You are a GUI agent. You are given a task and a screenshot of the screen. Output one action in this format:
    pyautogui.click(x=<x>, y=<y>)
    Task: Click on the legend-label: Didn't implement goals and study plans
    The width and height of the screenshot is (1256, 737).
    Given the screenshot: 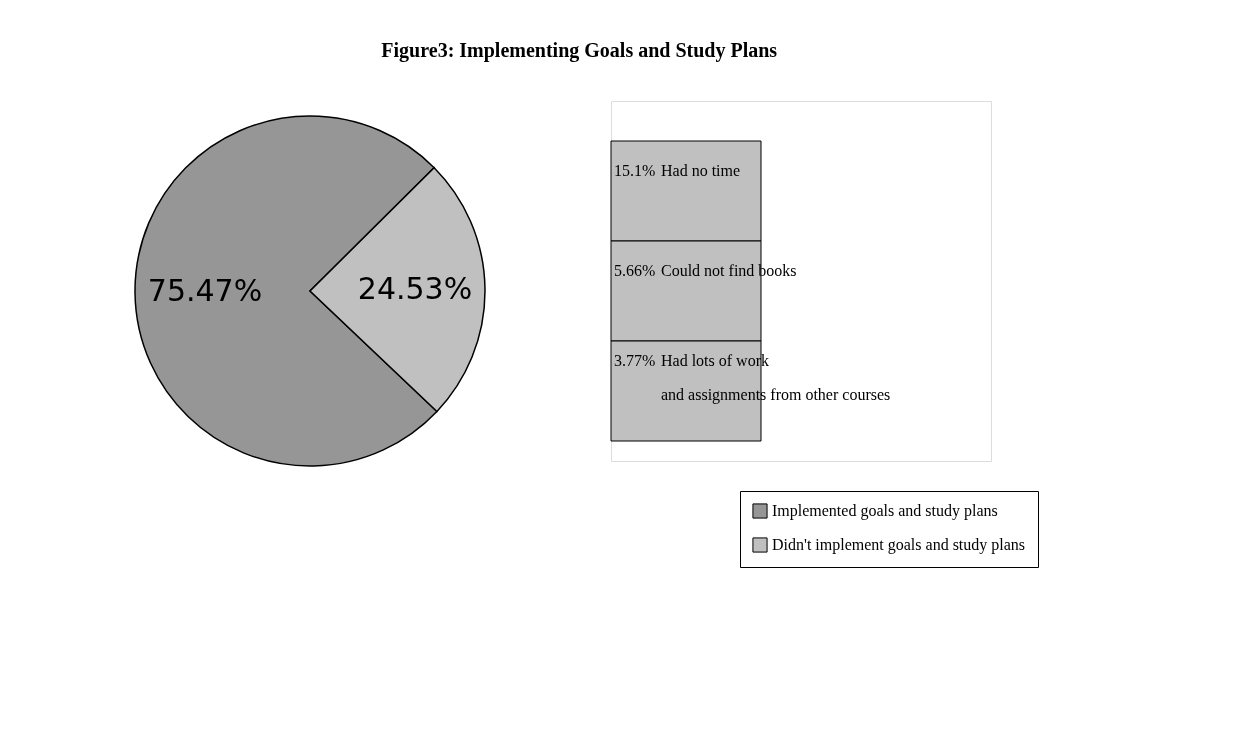 What is the action you would take?
    pyautogui.click(x=899, y=545)
    